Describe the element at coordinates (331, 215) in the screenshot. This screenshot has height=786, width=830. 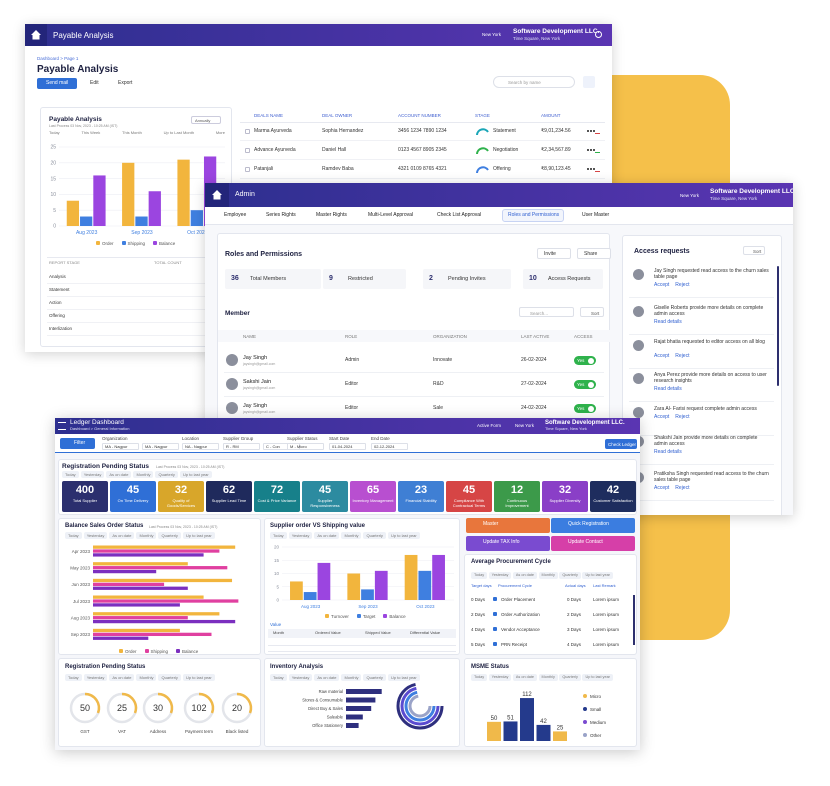
I see `tab: Master Rights` at that location.